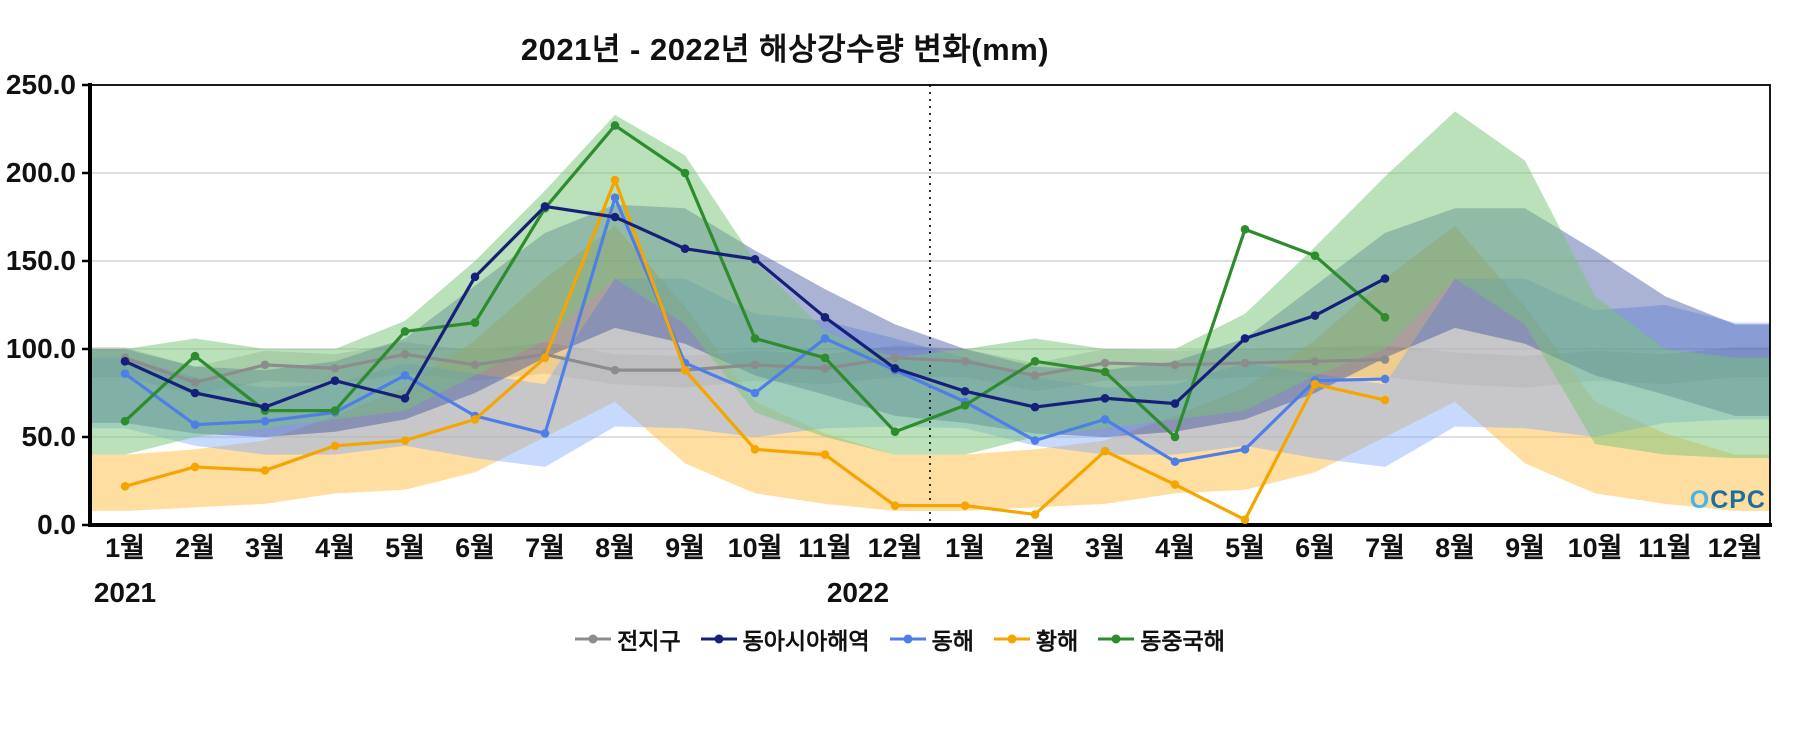 The height and width of the screenshot is (750, 1800). Describe the element at coordinates (41, 172) in the screenshot. I see `y-tick-label: 200.0` at that location.